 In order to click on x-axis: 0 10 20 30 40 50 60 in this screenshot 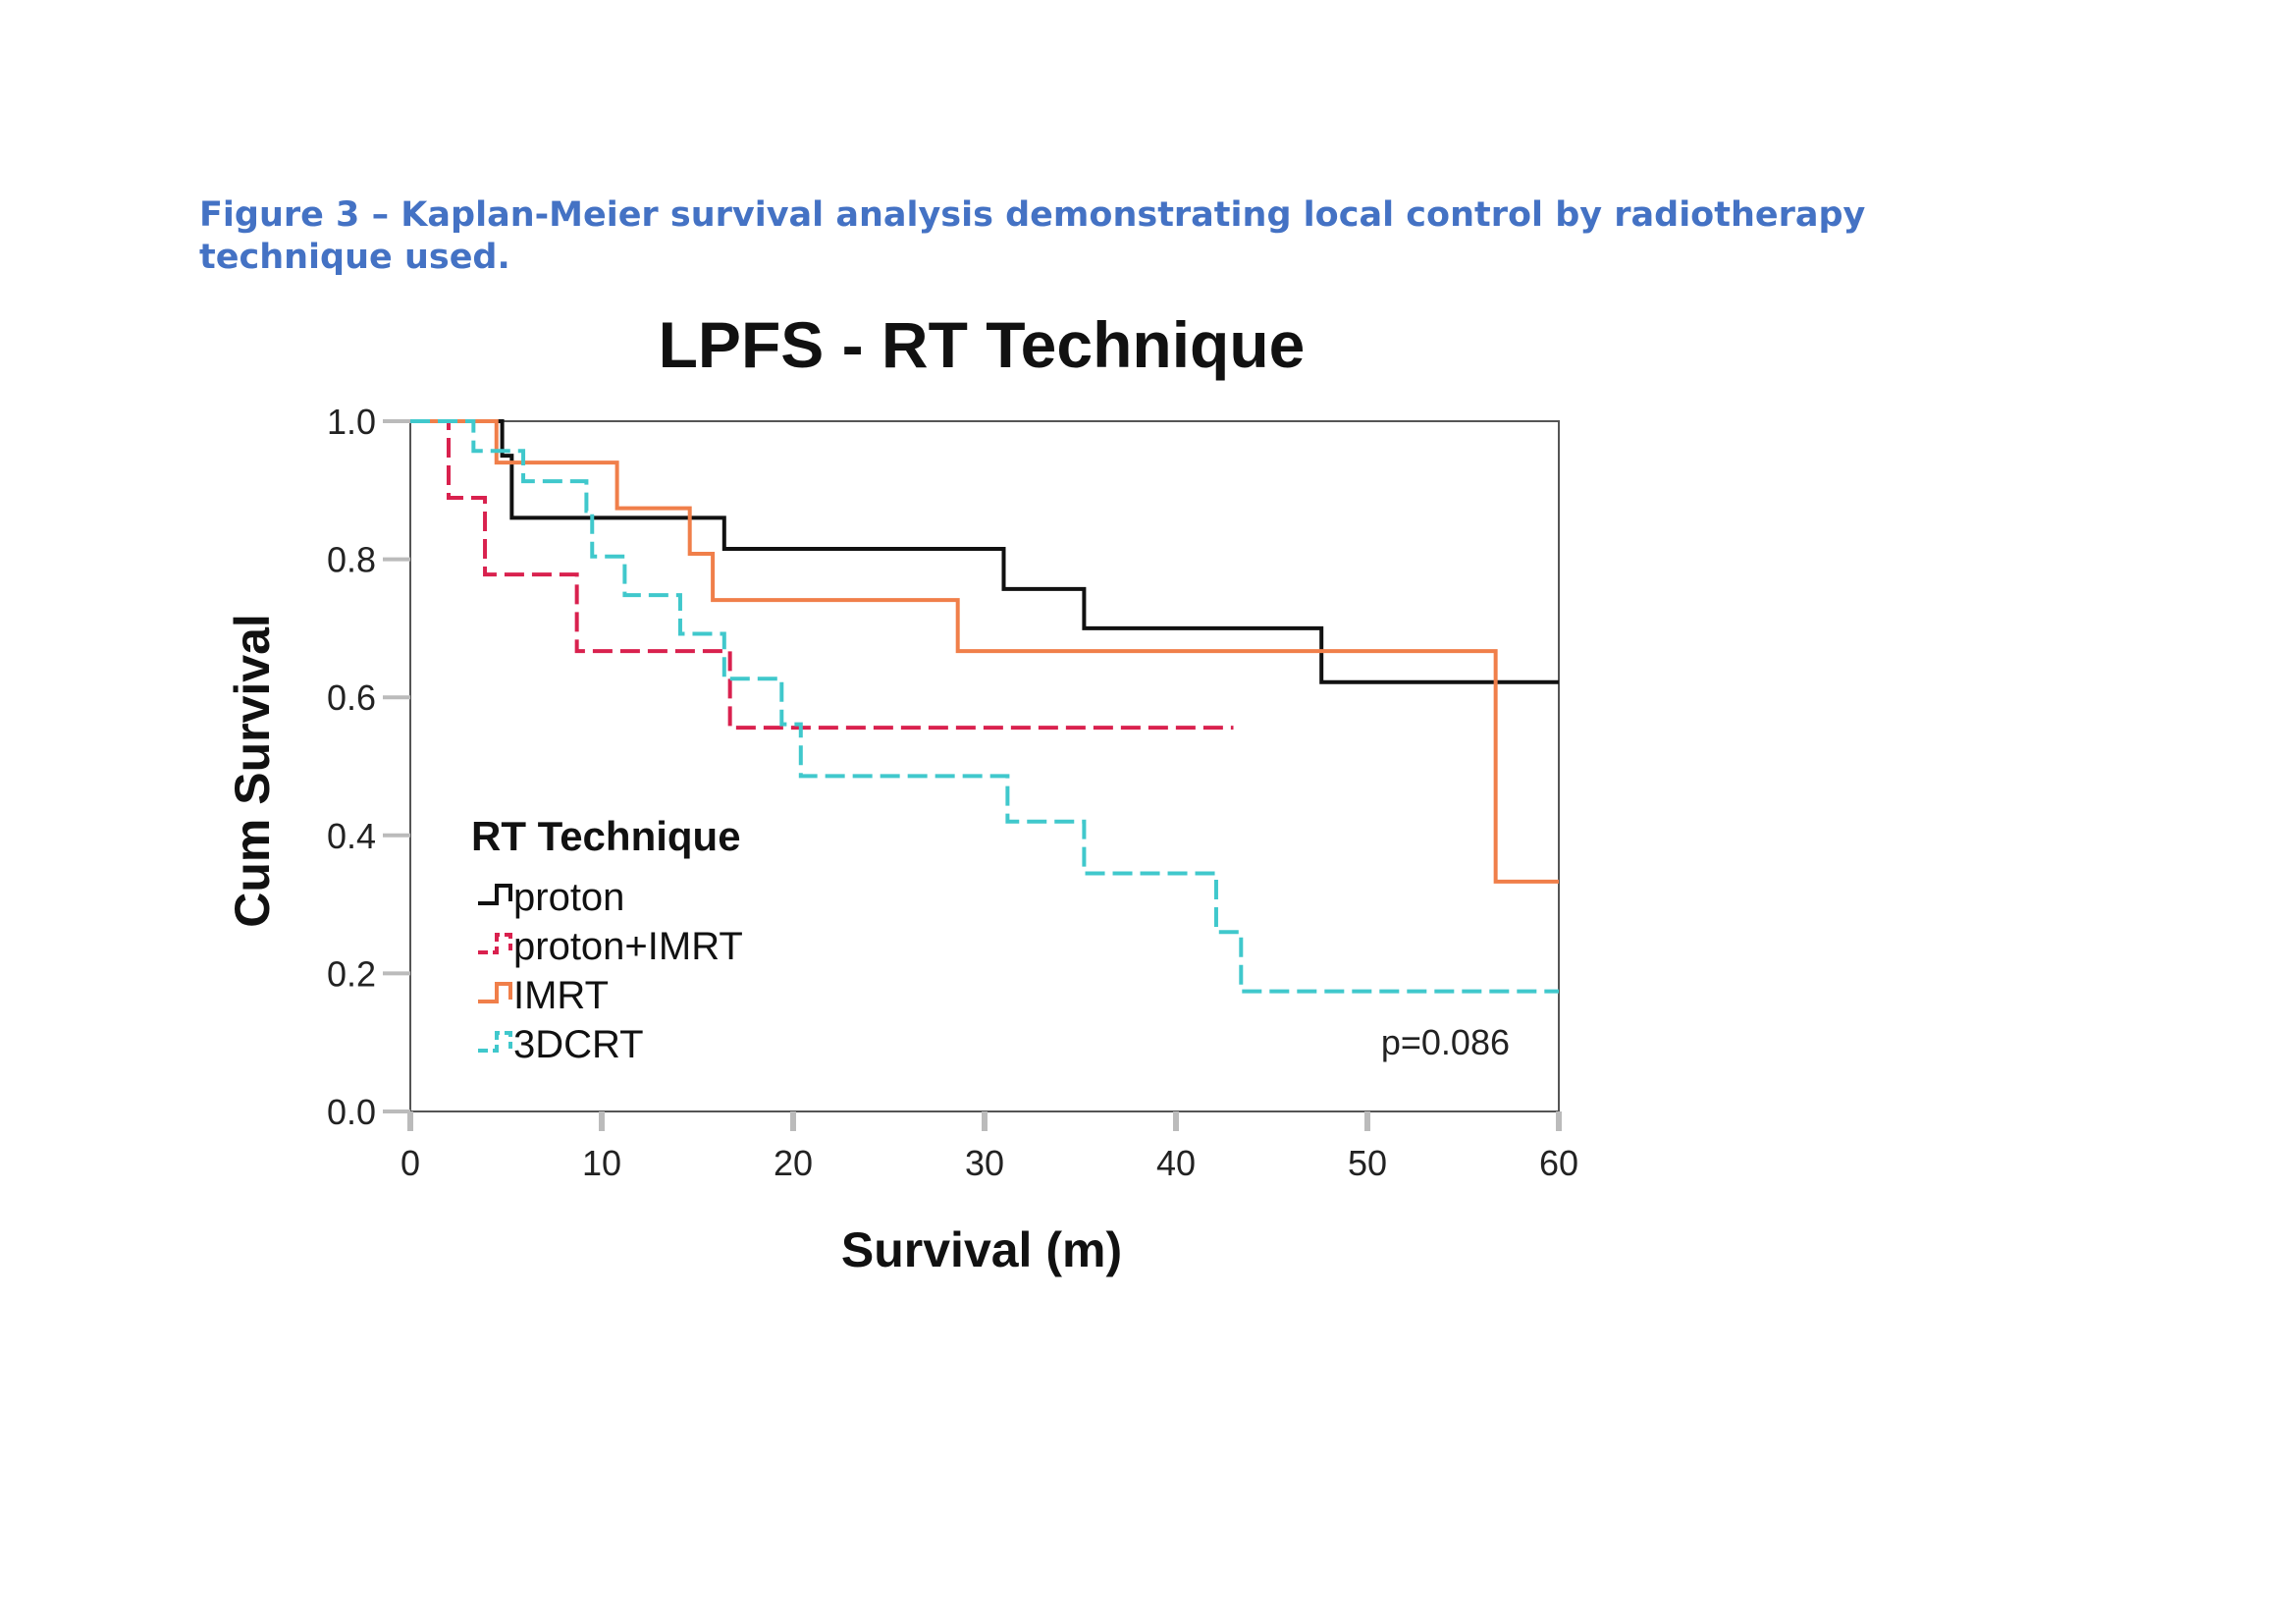, I will do `click(989, 1147)`.